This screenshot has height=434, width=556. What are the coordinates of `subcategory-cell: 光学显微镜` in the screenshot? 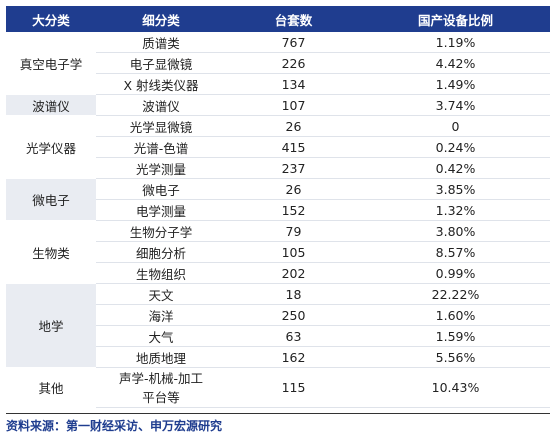 It's located at (161, 126).